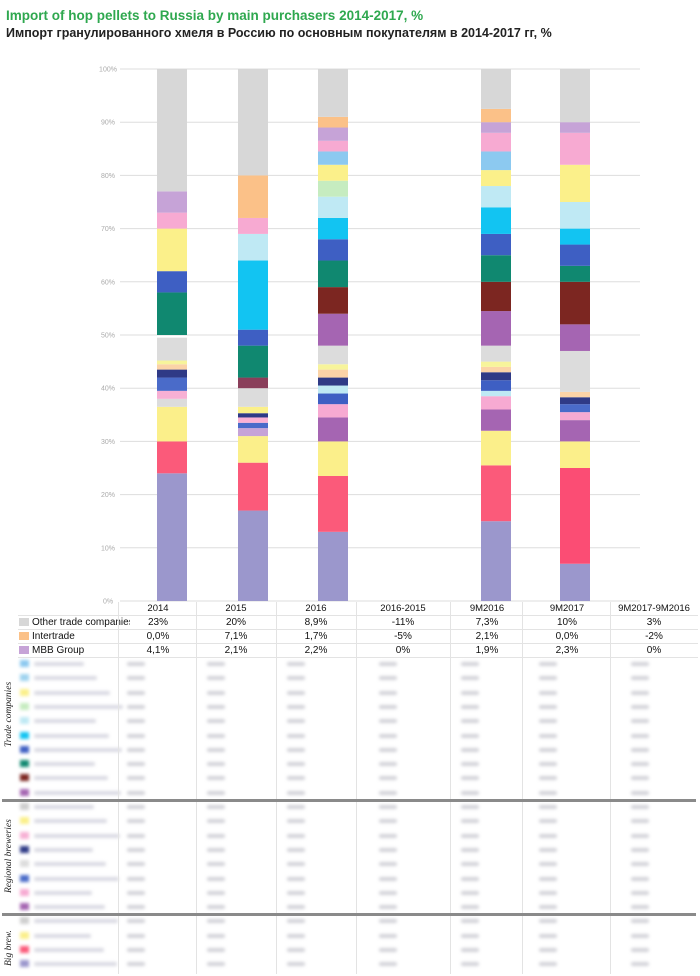 The height and width of the screenshot is (976, 700). Describe the element at coordinates (158, 636) in the screenshot. I see `table-cell: 0,0%` at that location.